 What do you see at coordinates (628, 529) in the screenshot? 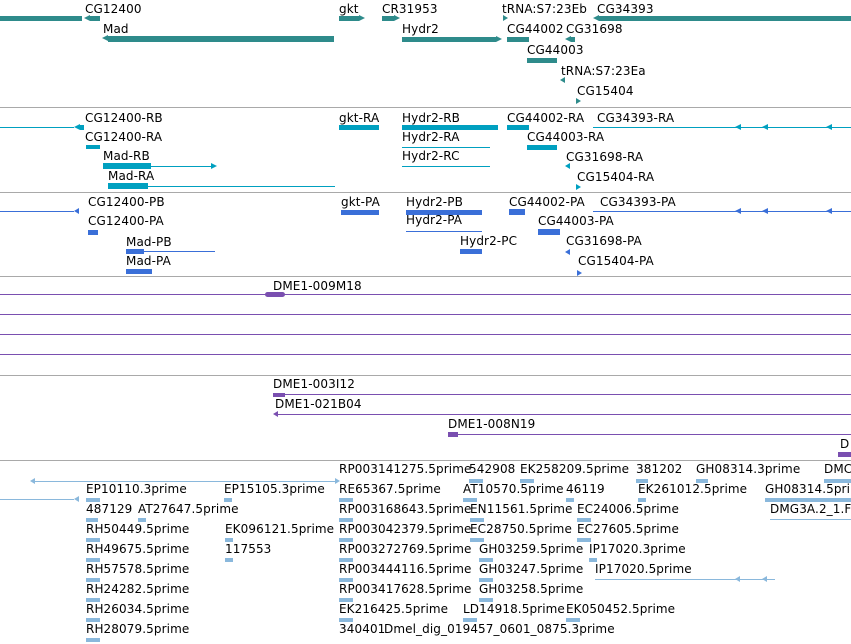
I see `est-label: EC27605.5prime` at bounding box center [628, 529].